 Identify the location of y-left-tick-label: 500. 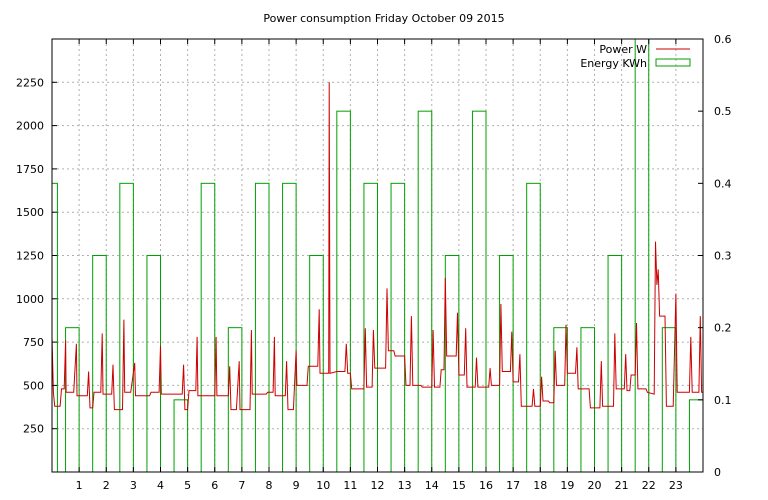
(33, 385).